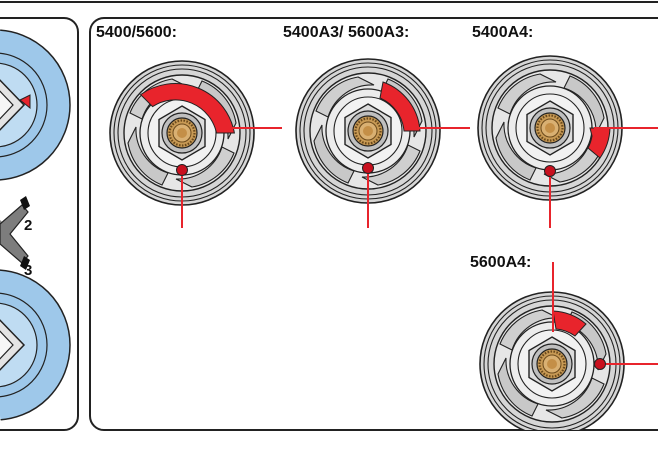 The height and width of the screenshot is (450, 658). Describe the element at coordinates (501, 262) in the screenshot. I see `label-5600a4: 5600A4:` at that location.